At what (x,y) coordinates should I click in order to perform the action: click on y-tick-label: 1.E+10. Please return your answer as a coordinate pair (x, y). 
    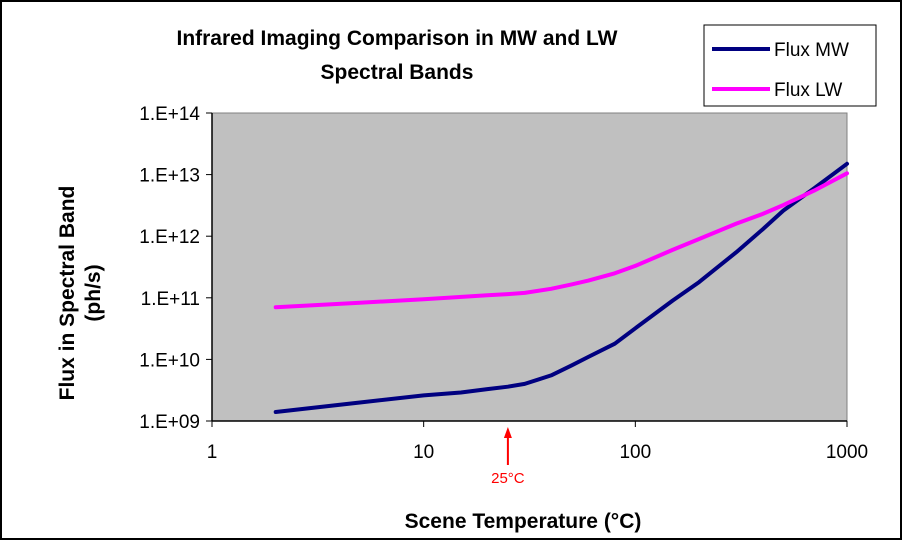
    Looking at the image, I should click on (169, 360).